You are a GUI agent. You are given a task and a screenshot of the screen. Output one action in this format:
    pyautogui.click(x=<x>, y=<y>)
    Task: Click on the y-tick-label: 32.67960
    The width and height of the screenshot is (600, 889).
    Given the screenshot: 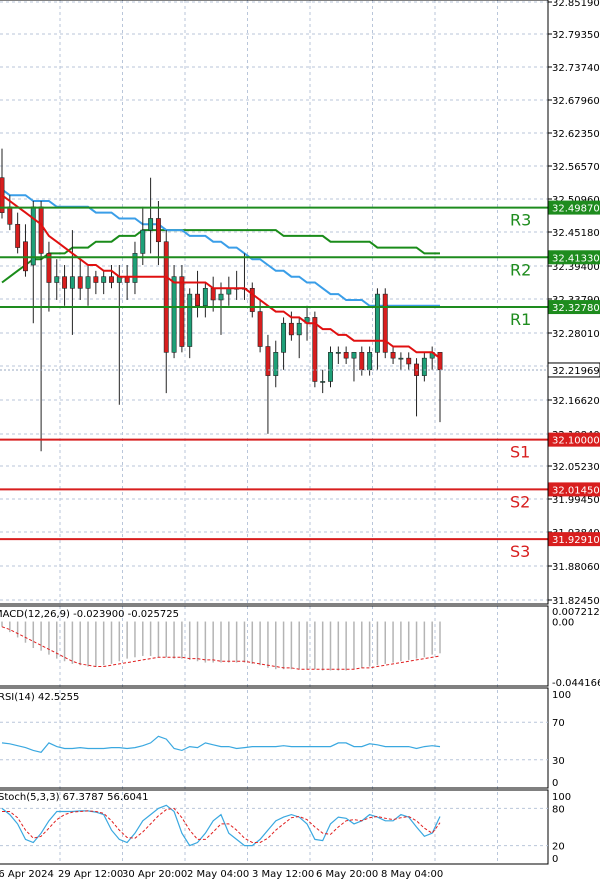 What is the action you would take?
    pyautogui.click(x=576, y=101)
    